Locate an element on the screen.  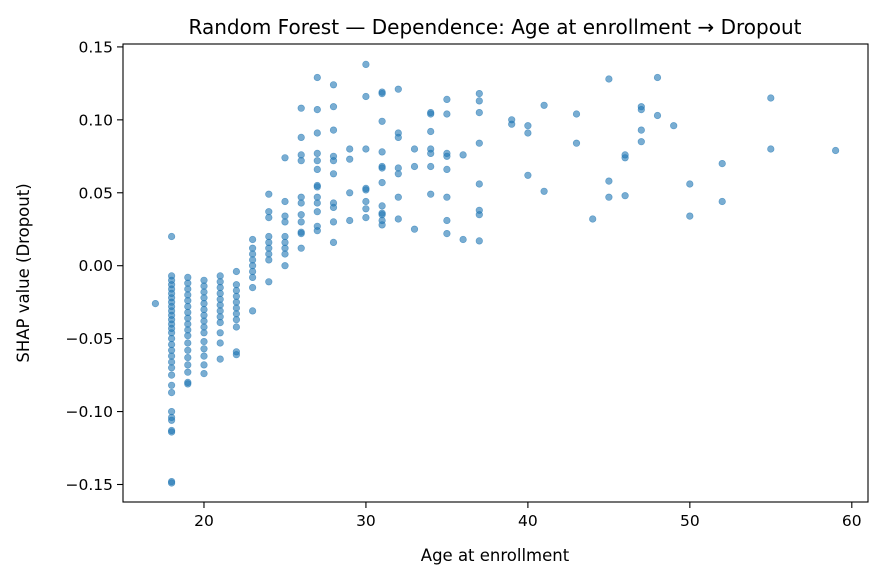
x-axis-title: Age at enrollment is located at coordinates (495, 555).